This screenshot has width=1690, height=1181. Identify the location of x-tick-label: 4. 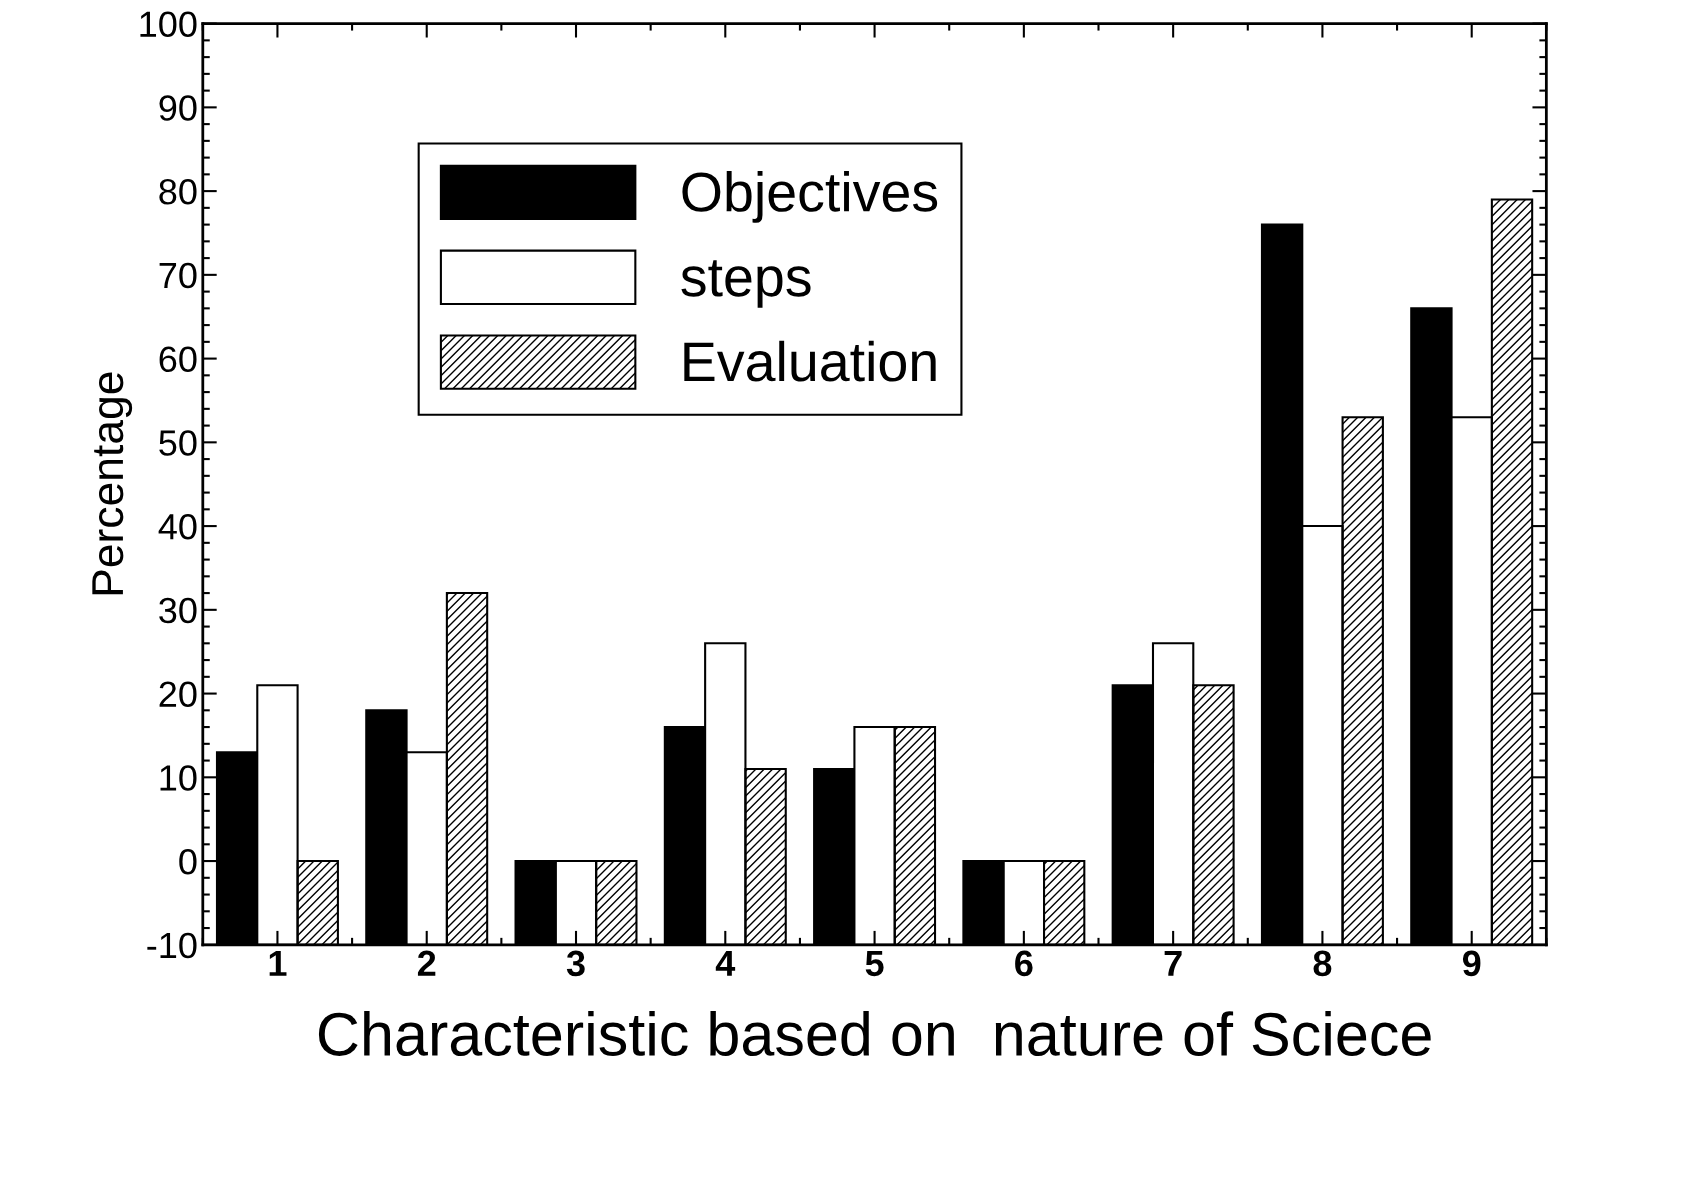
(725, 963).